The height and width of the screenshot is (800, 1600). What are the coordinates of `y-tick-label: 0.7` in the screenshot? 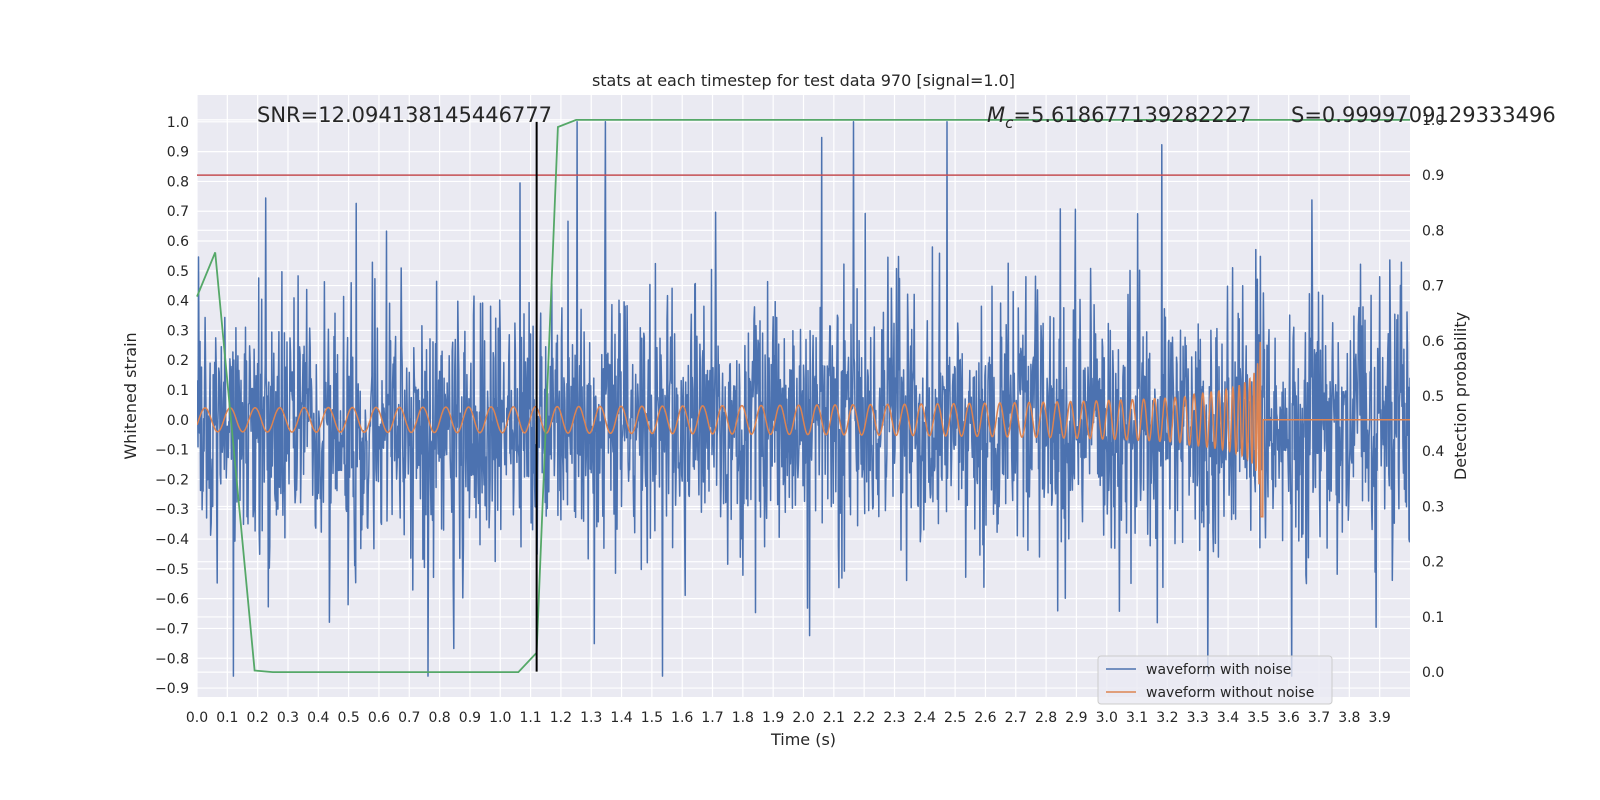 It's located at (178, 212).